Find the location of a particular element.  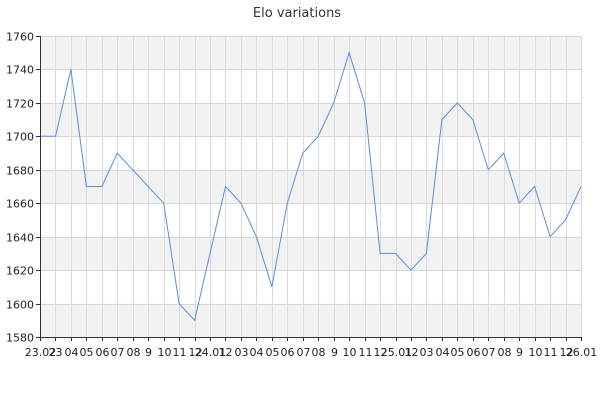

y-tick-label: 1720 is located at coordinates (20, 104).